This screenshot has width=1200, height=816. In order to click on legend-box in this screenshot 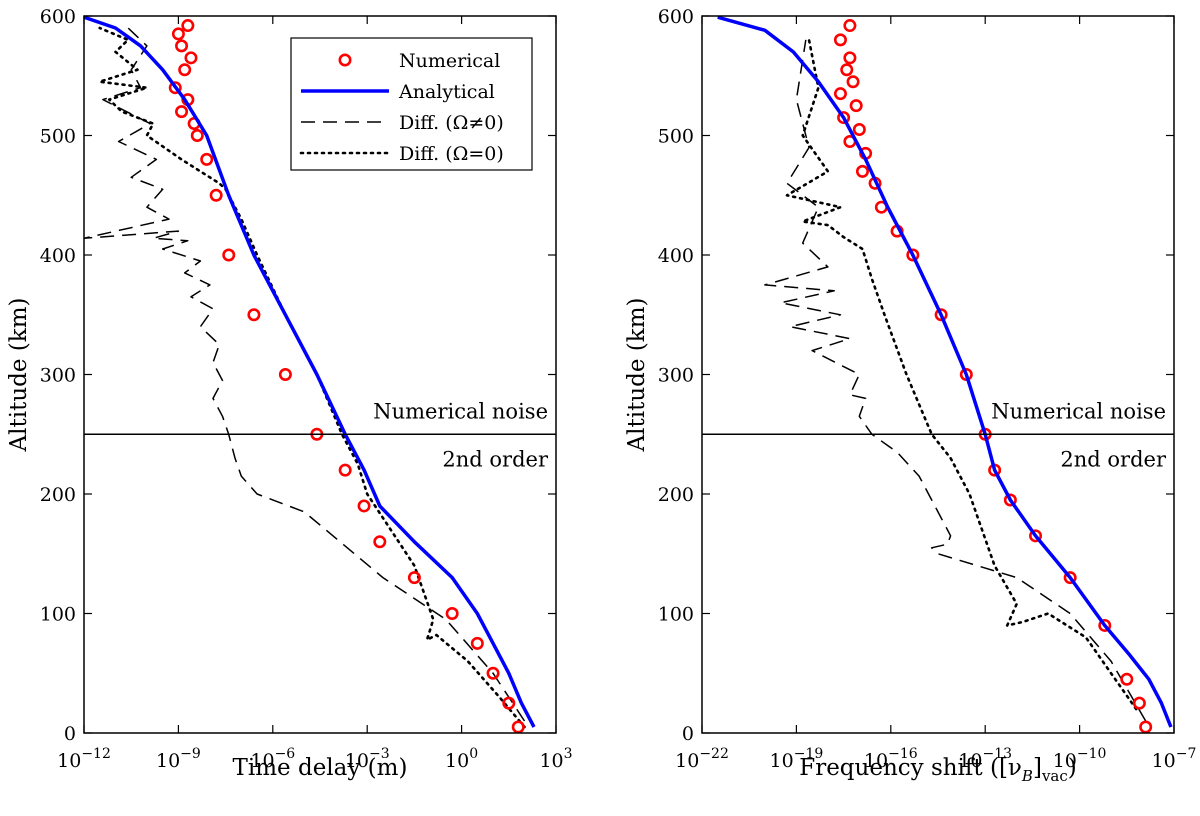, I will do `click(411, 104)`.